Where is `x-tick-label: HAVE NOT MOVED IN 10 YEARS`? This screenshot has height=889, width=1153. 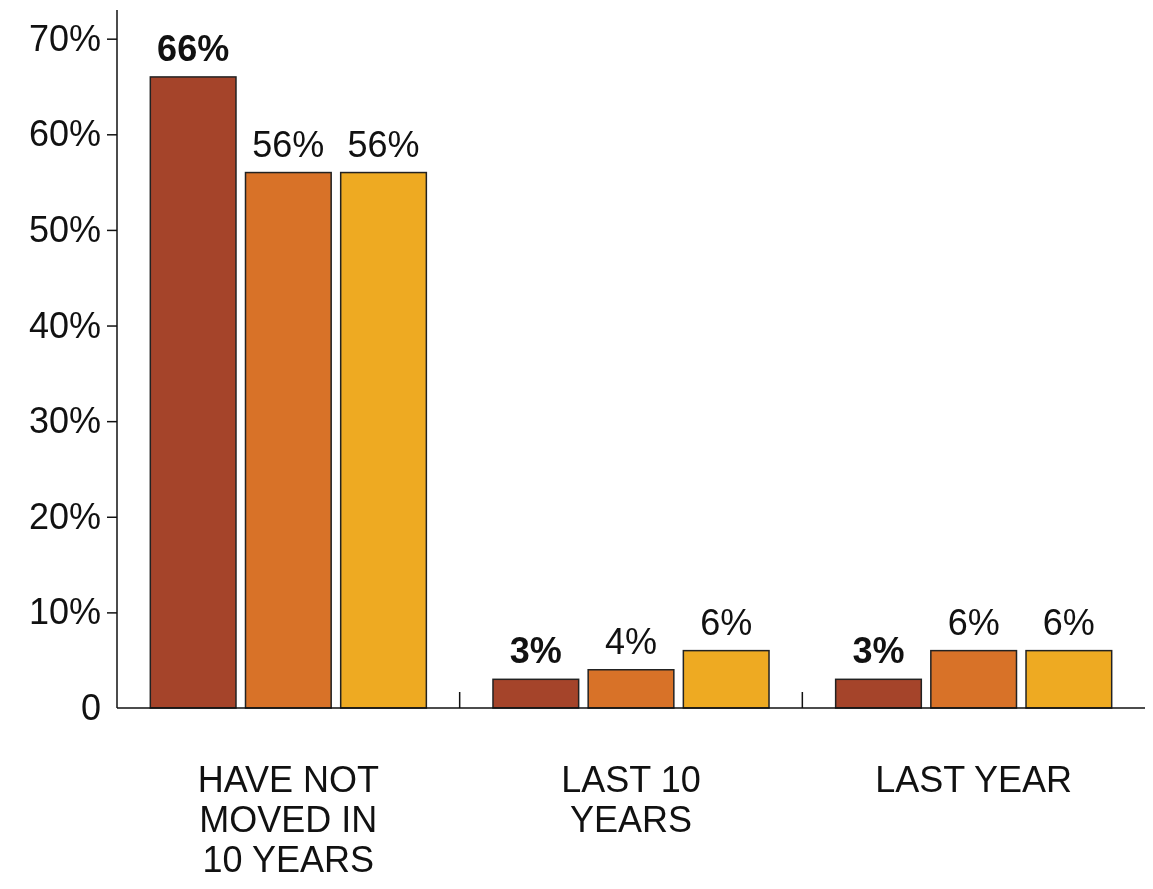 x-tick-label: HAVE NOT MOVED IN 10 YEARS is located at coordinates (288, 819).